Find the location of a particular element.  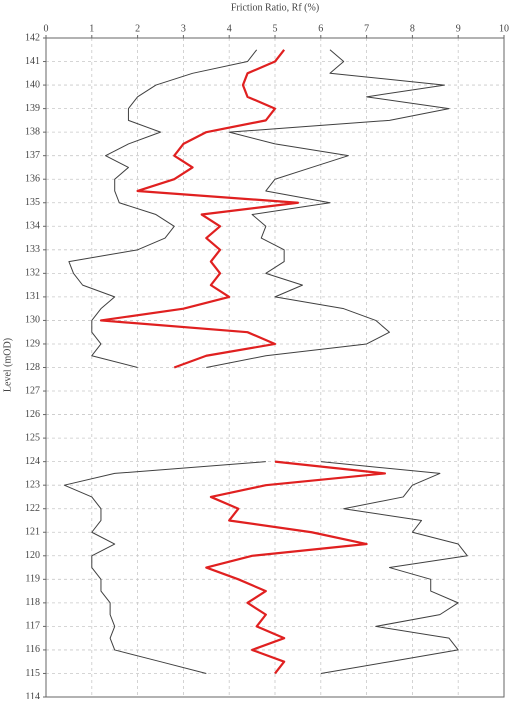

y-tick-label: 115 is located at coordinates (32, 673).